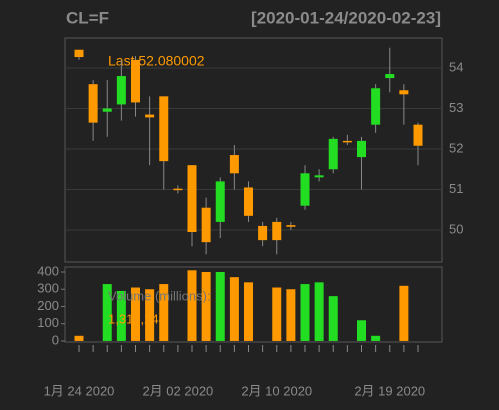 The image size is (499, 410). What do you see at coordinates (456, 107) in the screenshot?
I see `y-tick-label: 53` at bounding box center [456, 107].